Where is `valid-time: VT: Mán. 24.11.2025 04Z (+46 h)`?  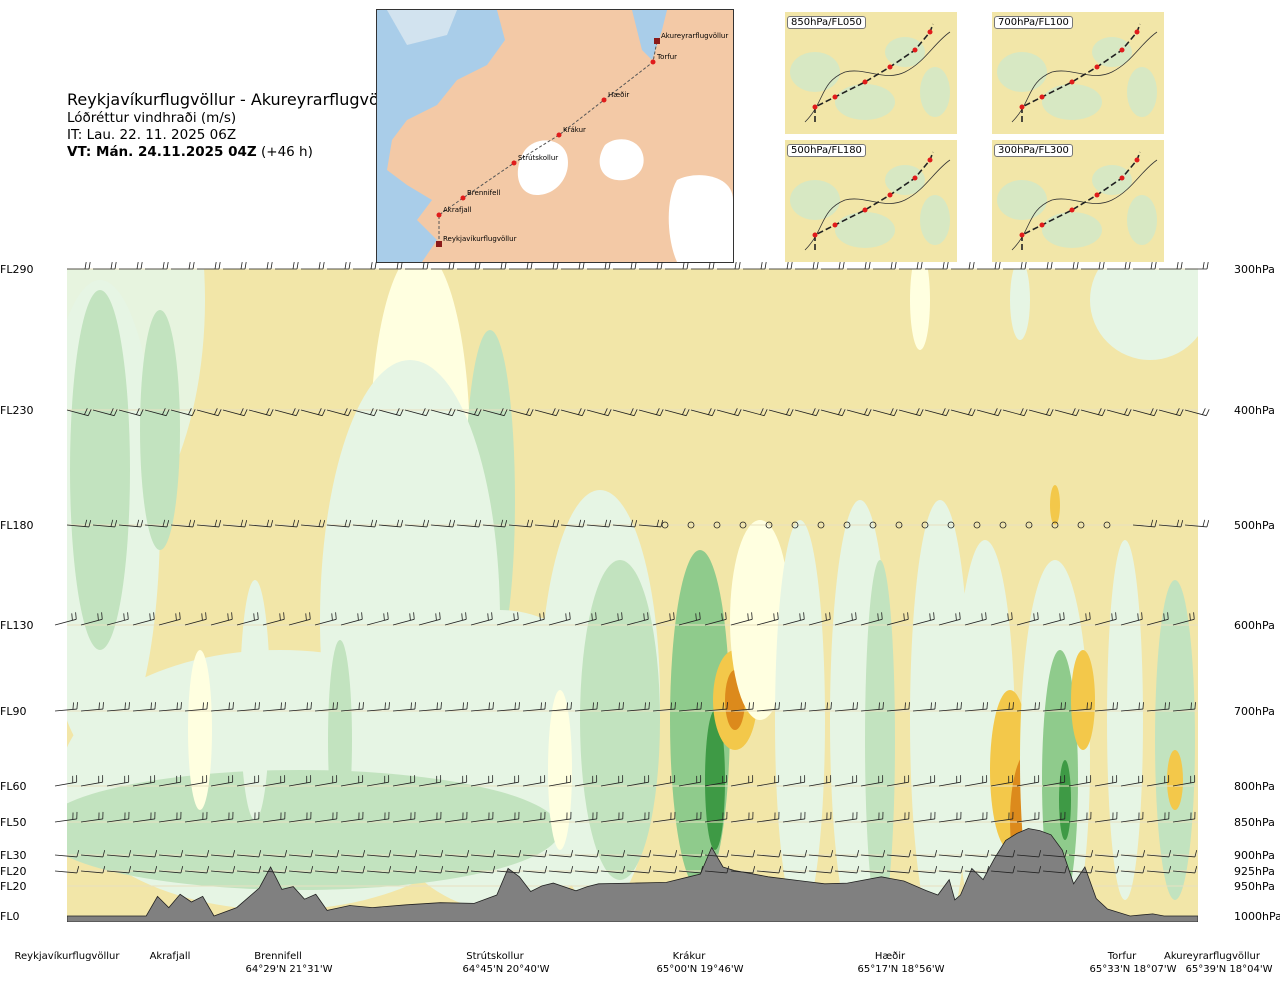
valid-time: VT: Mán. 24.11.2025 04Z (+46 h) is located at coordinates (235, 152).